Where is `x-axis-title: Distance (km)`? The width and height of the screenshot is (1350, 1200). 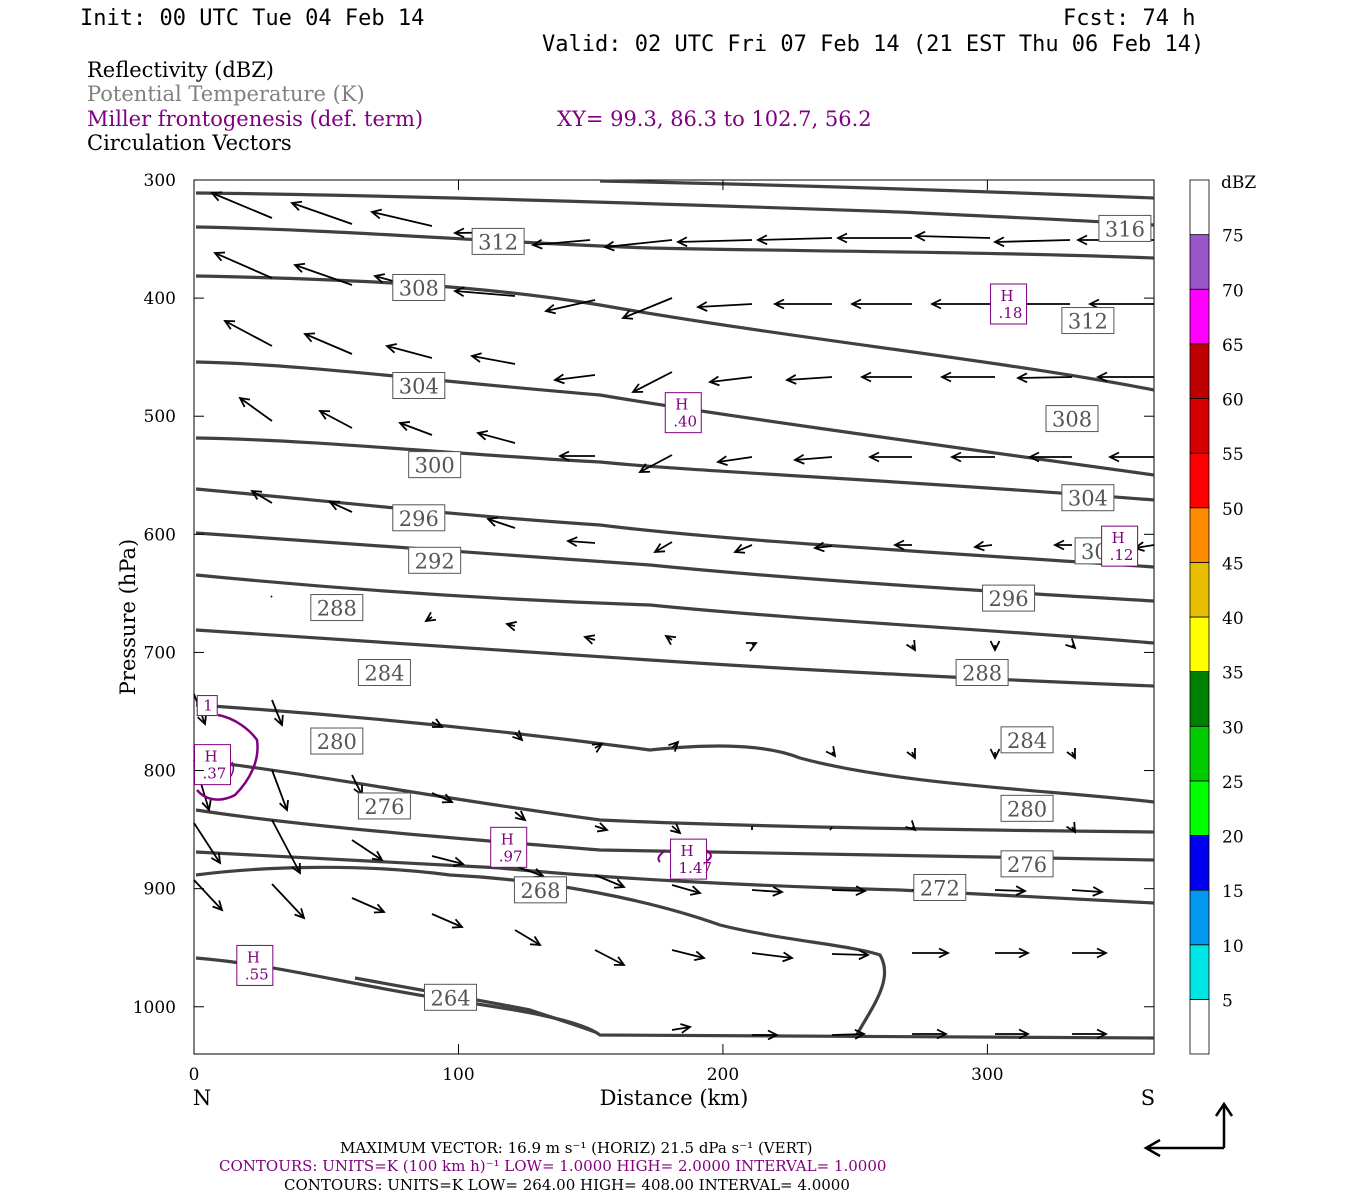
x-axis-title: Distance (km) is located at coordinates (674, 1098).